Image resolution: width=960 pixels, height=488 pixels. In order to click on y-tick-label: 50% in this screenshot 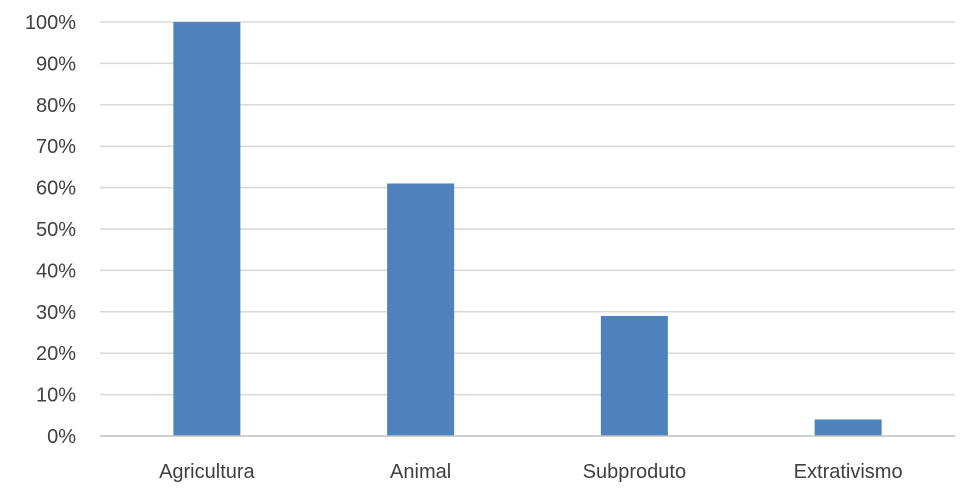, I will do `click(56, 230)`.